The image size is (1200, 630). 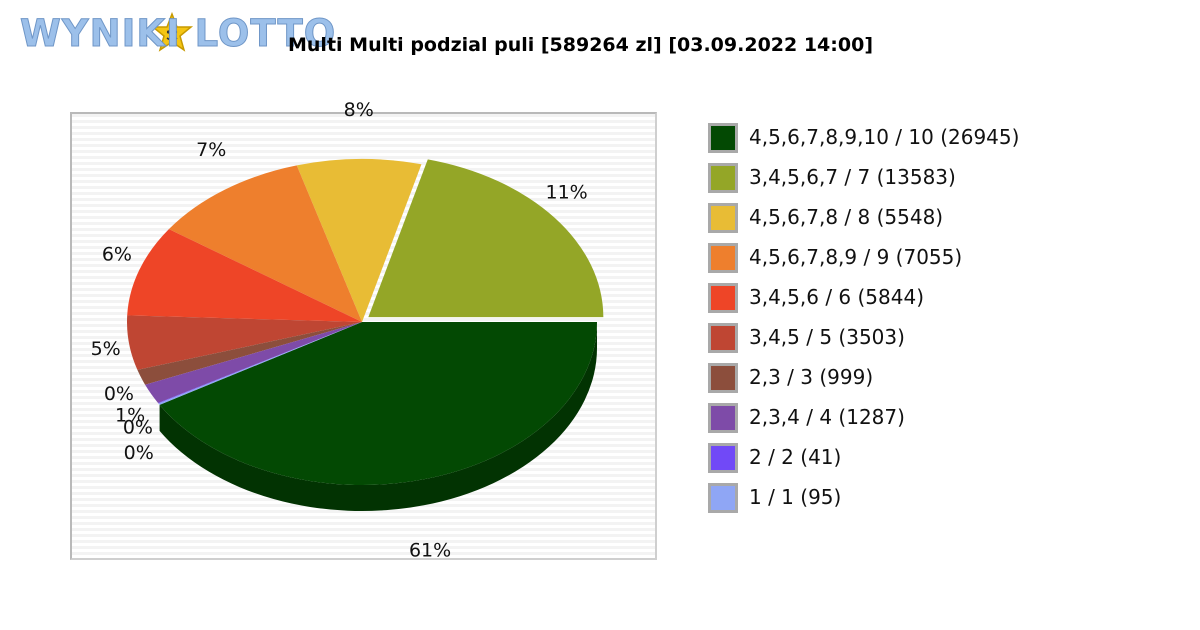 What do you see at coordinates (566, 192) in the screenshot?
I see `pie-percent-label-1: 11%` at bounding box center [566, 192].